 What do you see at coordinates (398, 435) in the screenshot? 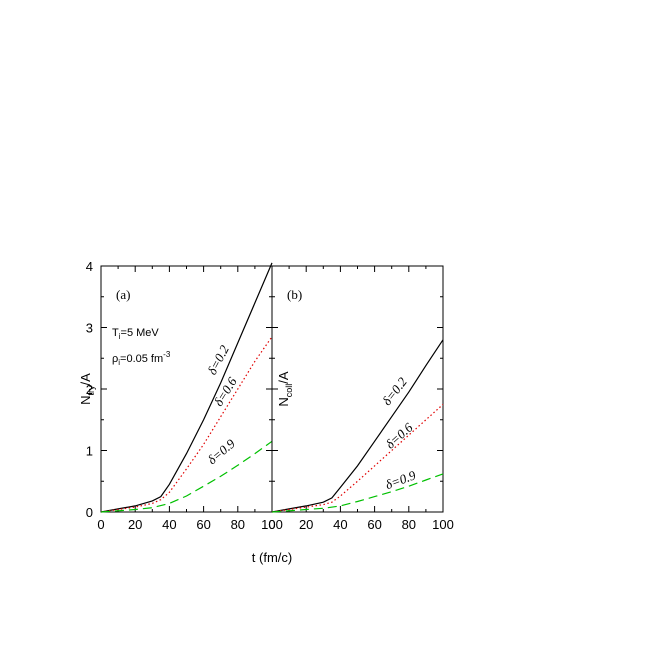
I see `curve-label: δ=0.6` at bounding box center [398, 435].